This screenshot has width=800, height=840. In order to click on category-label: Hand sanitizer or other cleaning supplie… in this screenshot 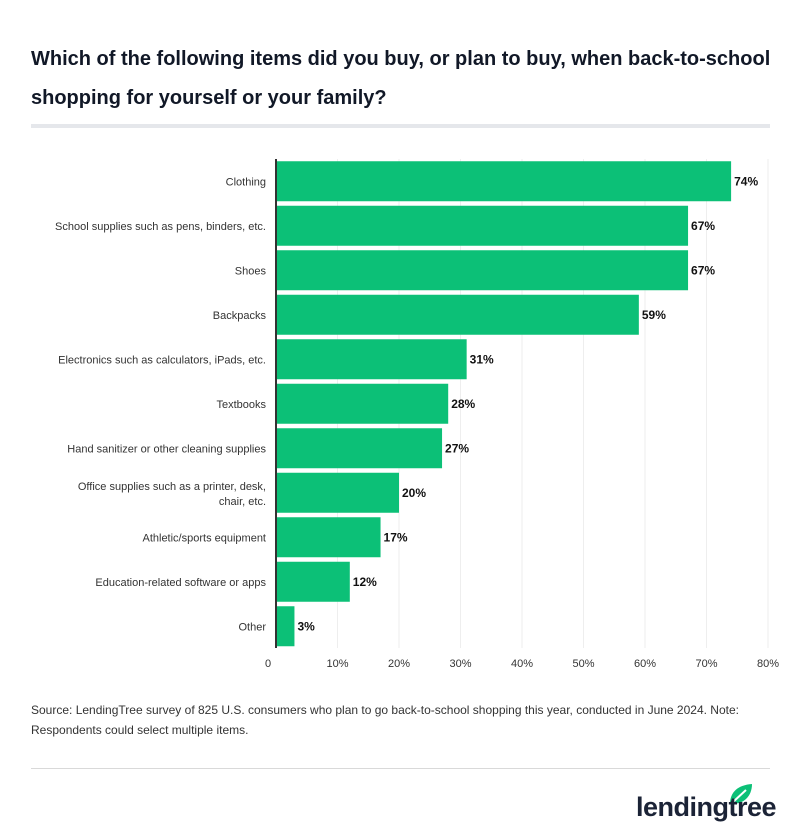, I will do `click(166, 449)`.